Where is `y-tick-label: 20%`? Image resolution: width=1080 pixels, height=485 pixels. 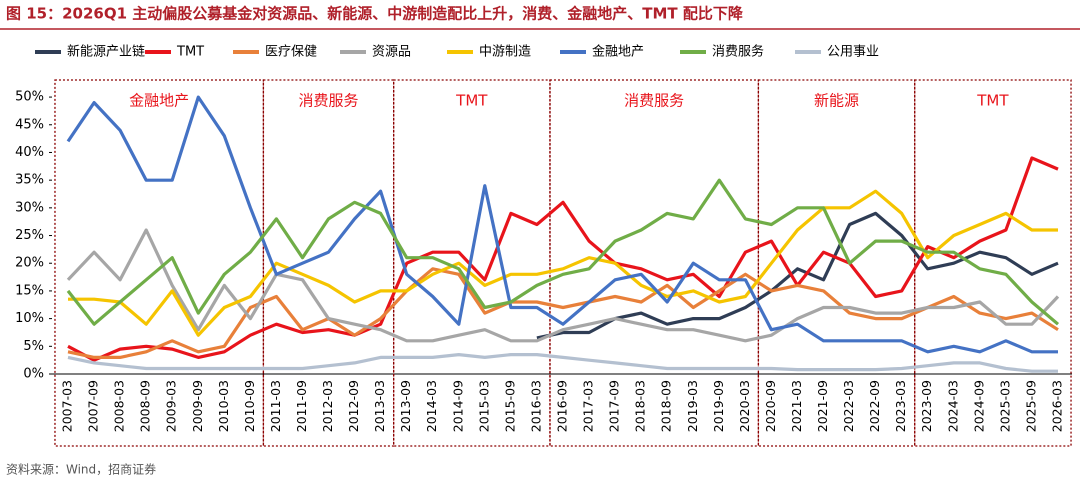
y-tick-label: 20% is located at coordinates (29, 263).